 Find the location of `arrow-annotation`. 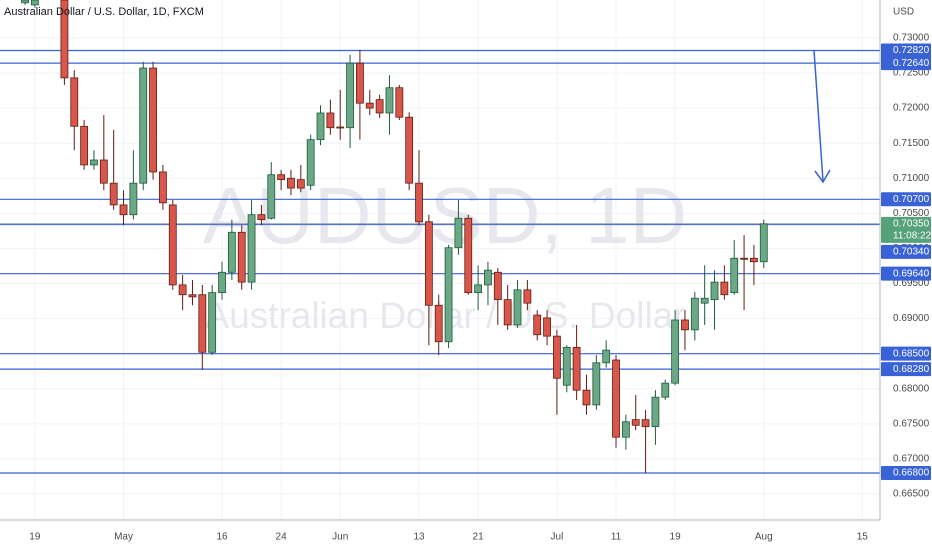

arrow-annotation is located at coordinates (822, 116).